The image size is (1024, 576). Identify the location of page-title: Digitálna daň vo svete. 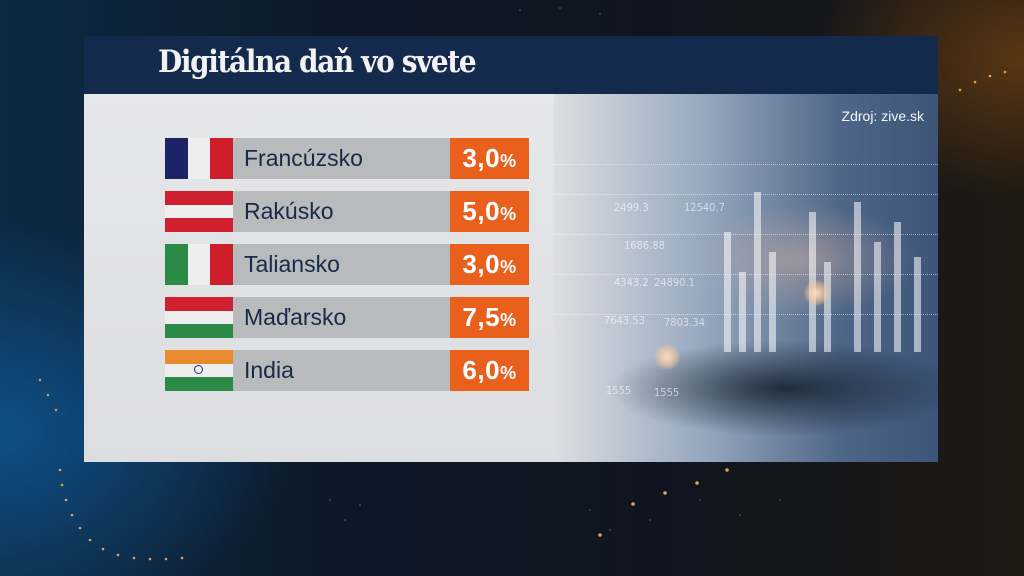
(317, 62).